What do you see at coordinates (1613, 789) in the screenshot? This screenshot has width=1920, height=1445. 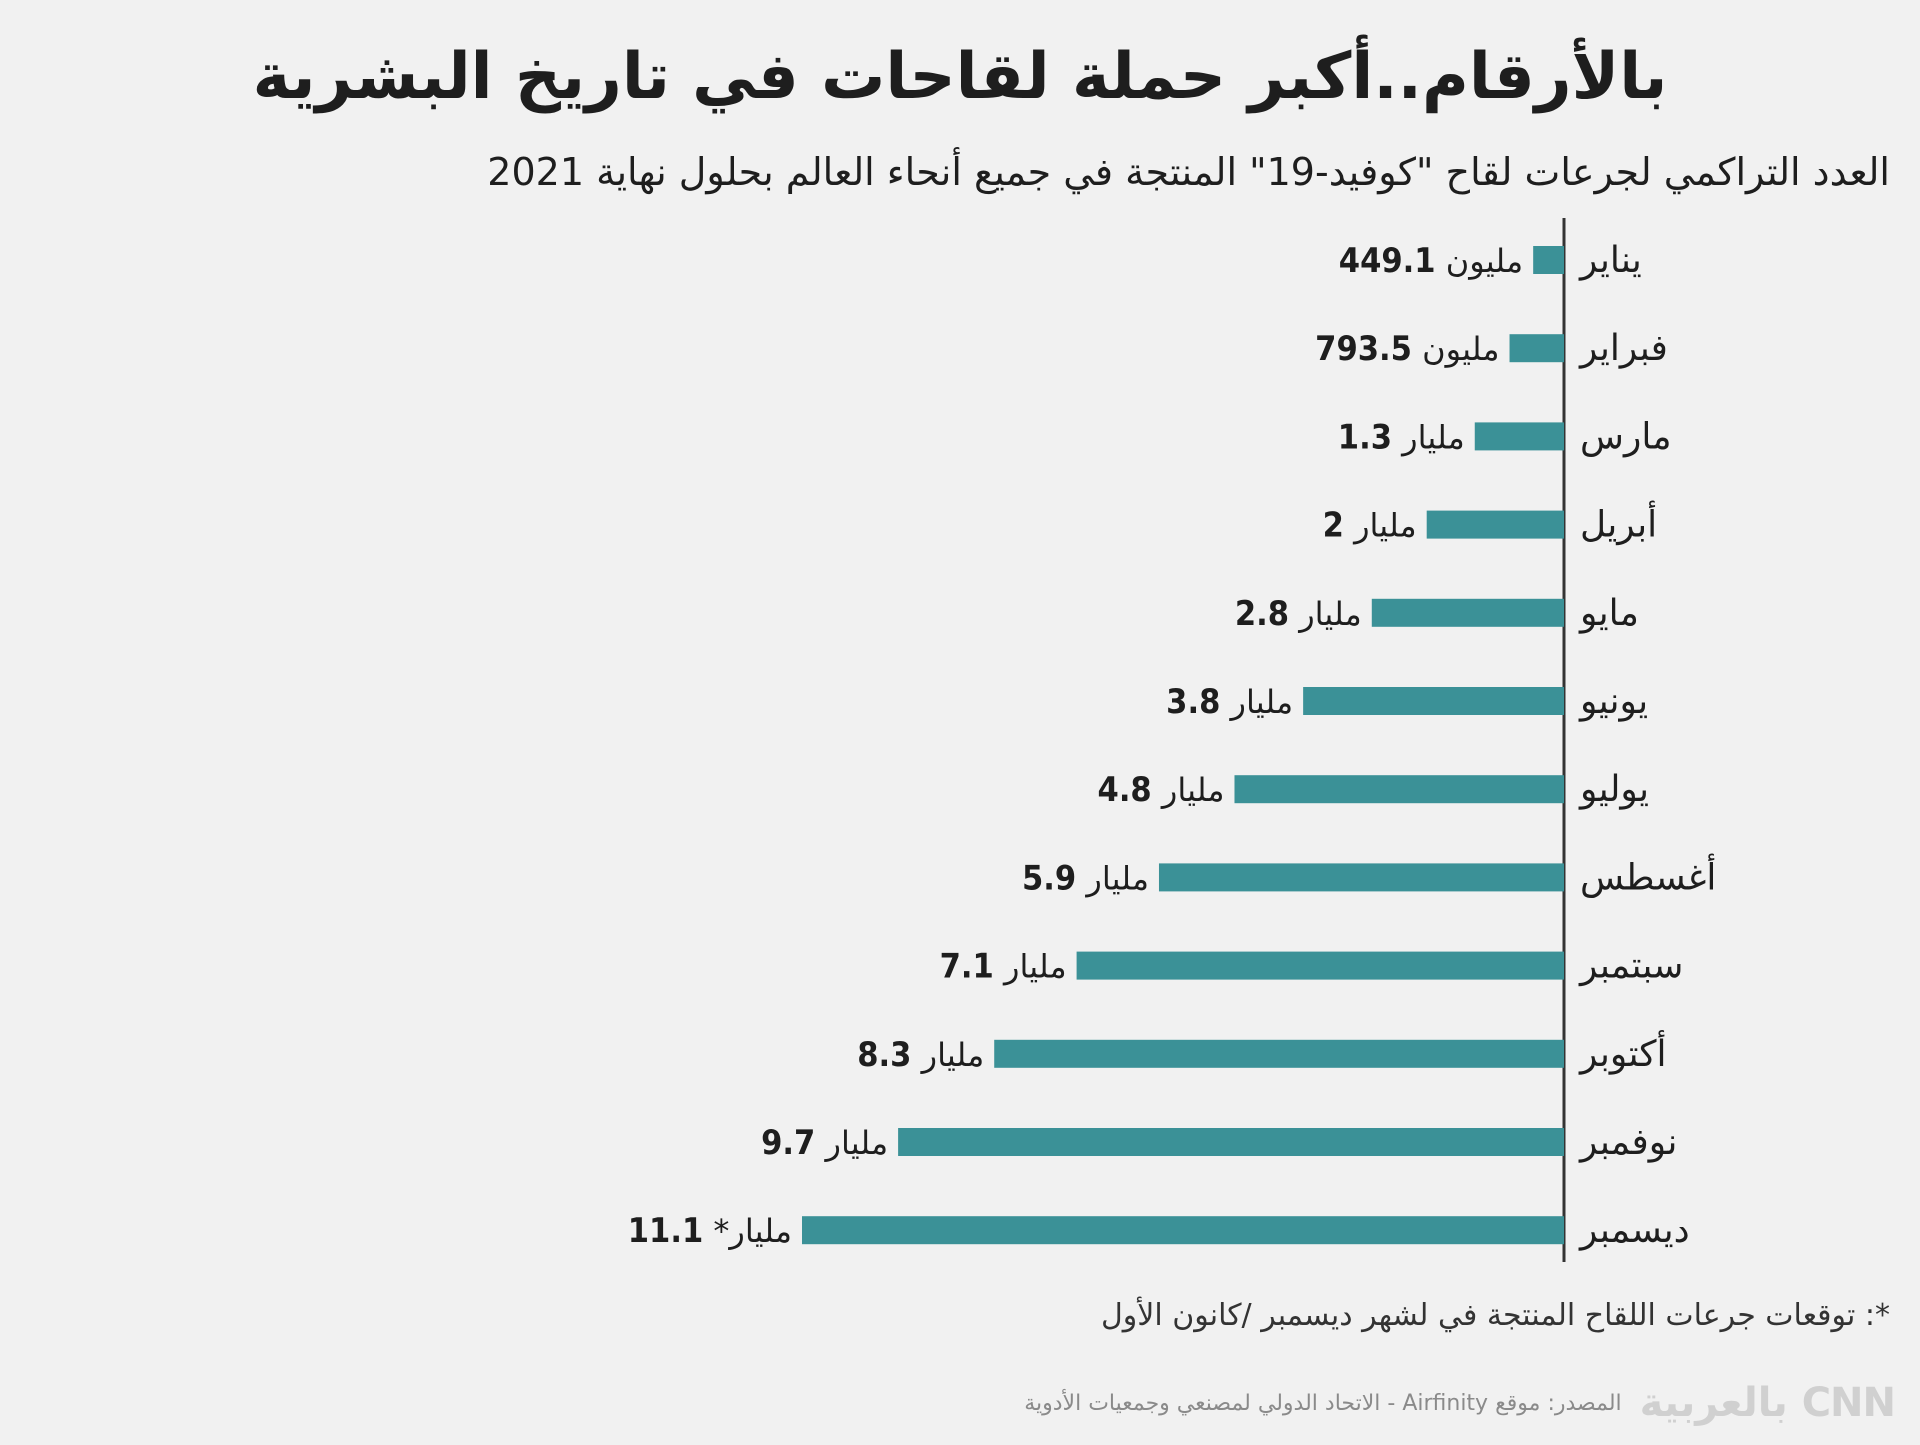 I see `month-label-7: يوليو` at bounding box center [1613, 789].